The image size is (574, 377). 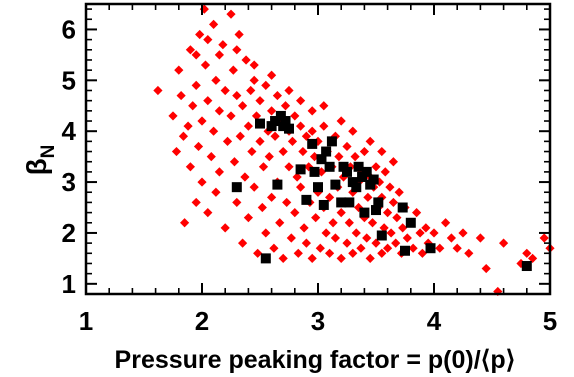 I want to click on y-tick-label: 2, so click(x=69, y=233).